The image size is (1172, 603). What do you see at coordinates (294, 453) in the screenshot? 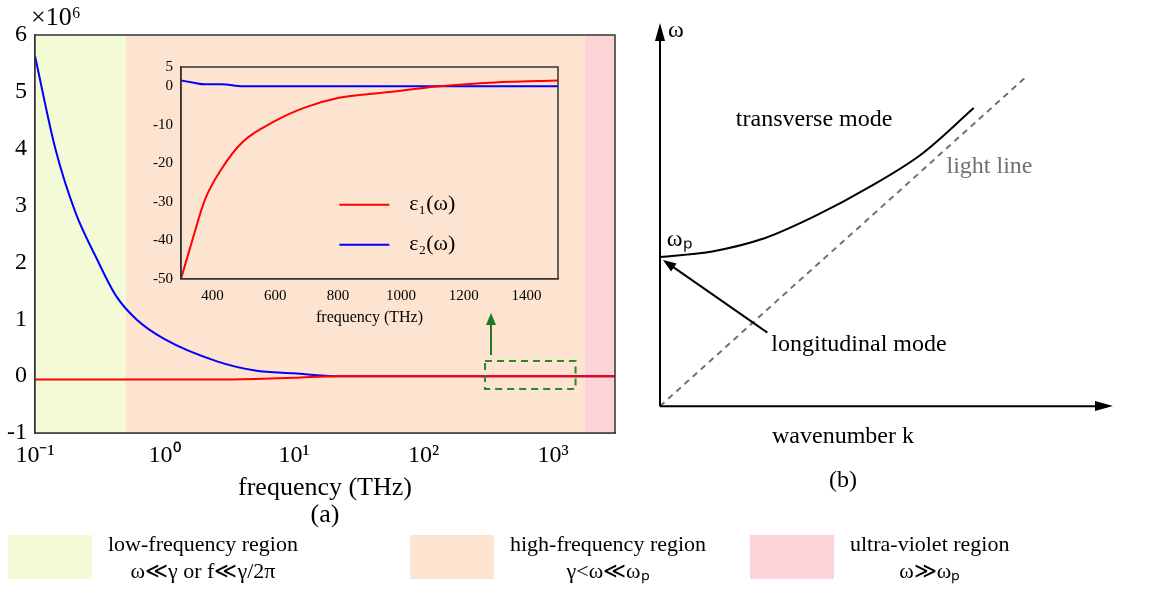
I see `x-tick-label: 10¹` at bounding box center [294, 453].